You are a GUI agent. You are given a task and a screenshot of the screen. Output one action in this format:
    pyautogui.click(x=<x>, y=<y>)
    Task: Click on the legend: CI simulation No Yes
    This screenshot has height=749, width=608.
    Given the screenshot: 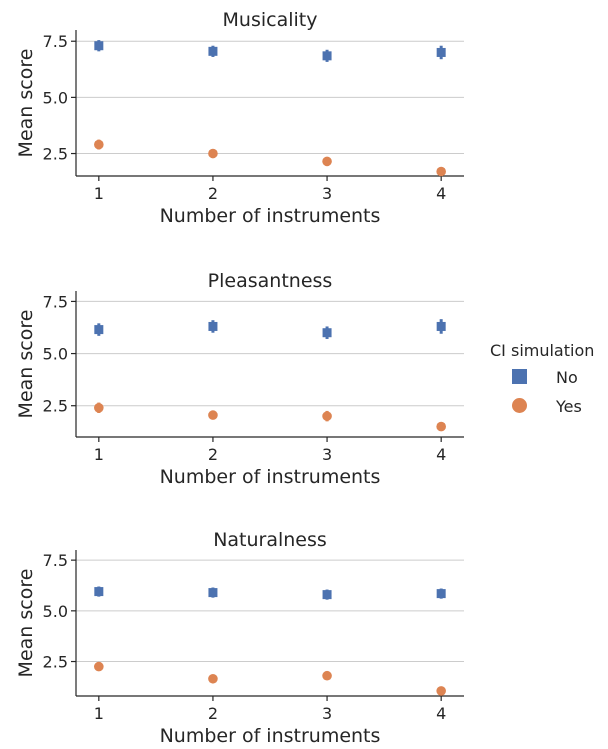 What is the action you would take?
    pyautogui.click(x=542, y=378)
    